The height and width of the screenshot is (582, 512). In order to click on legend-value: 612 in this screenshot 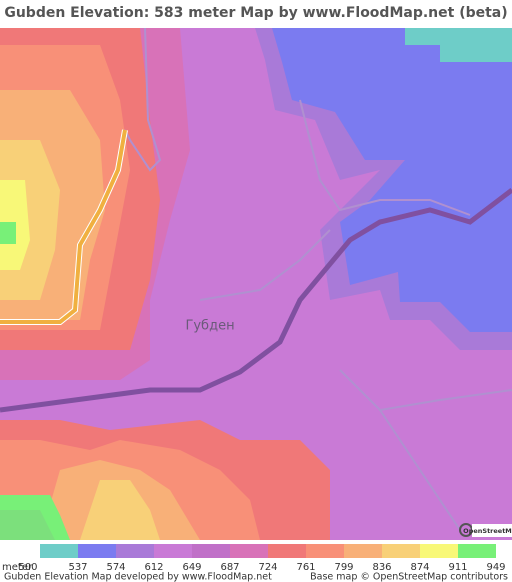, I will do `click(153, 567)`.